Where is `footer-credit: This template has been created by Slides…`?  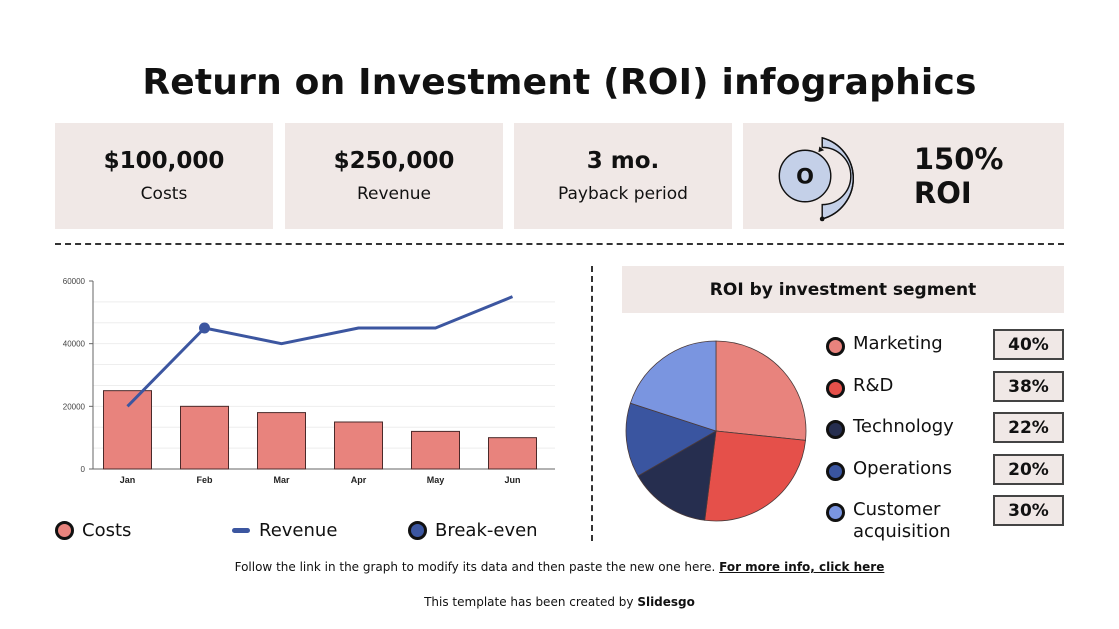
footer-credit: This template has been created by Slides… is located at coordinates (559, 602).